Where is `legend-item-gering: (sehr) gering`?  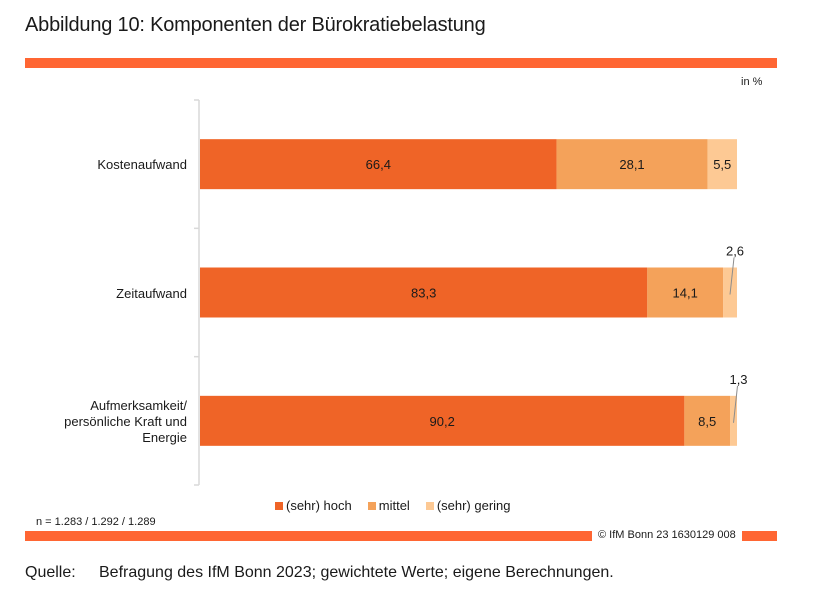 legend-item-gering: (sehr) gering is located at coordinates (468, 505).